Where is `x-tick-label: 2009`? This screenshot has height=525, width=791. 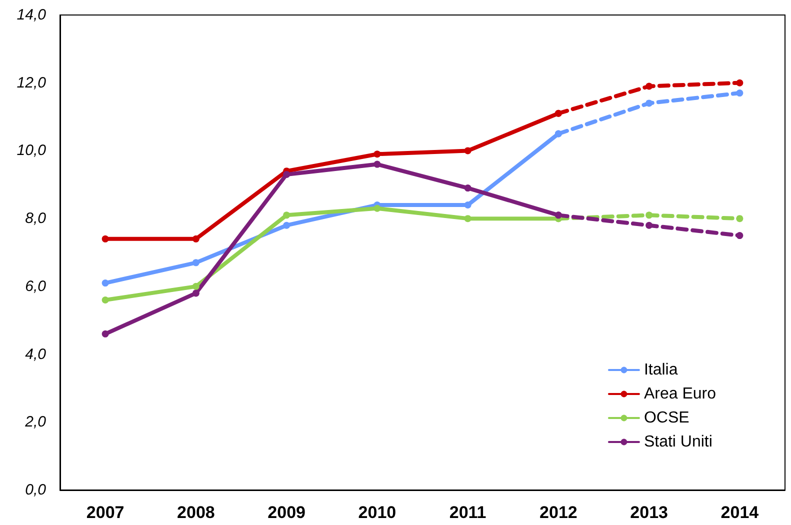 x-tick-label: 2009 is located at coordinates (287, 512).